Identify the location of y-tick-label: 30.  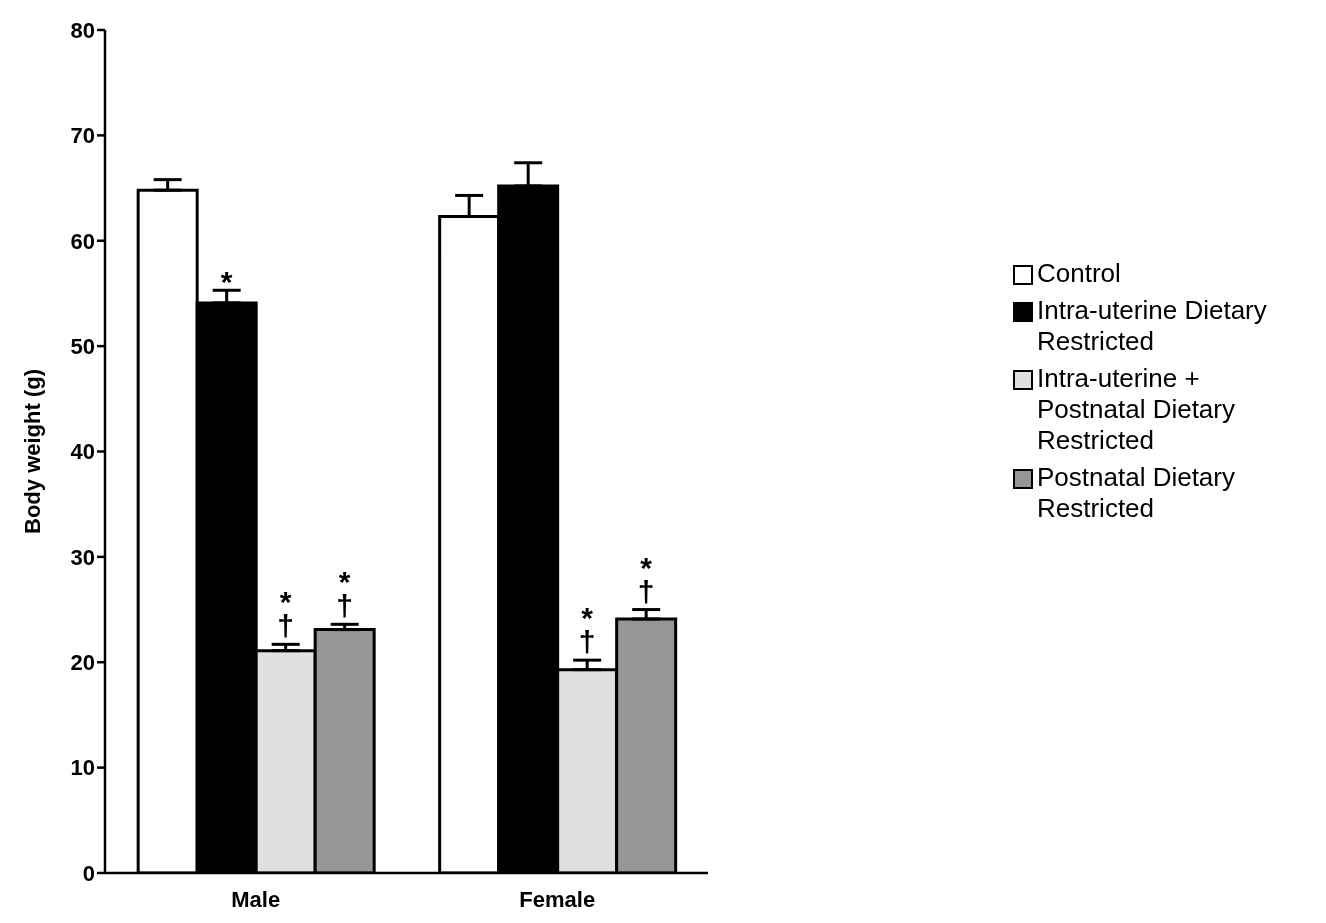
(82, 557).